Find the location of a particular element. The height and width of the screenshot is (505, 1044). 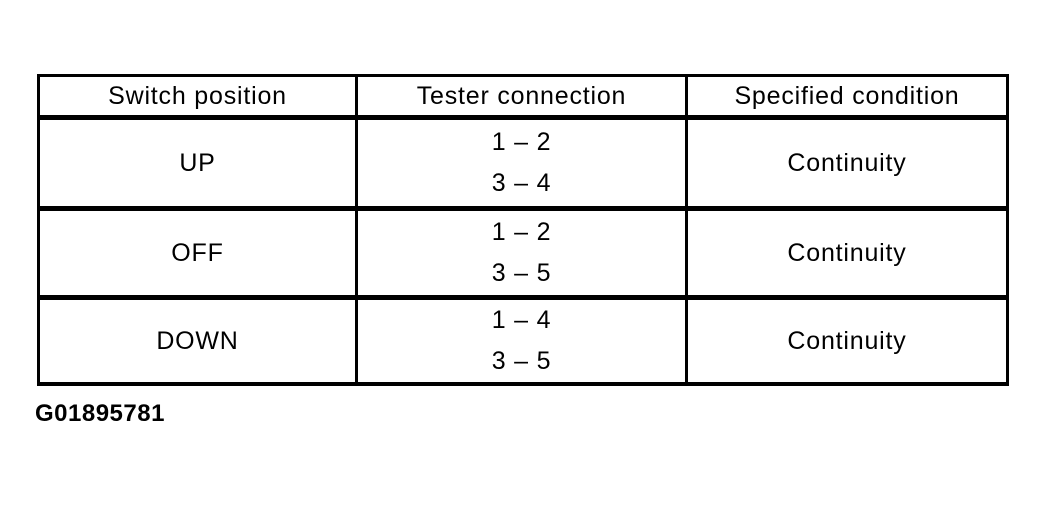

cell-tester-connection: 1 – 4 3 – 5 is located at coordinates (521, 341).